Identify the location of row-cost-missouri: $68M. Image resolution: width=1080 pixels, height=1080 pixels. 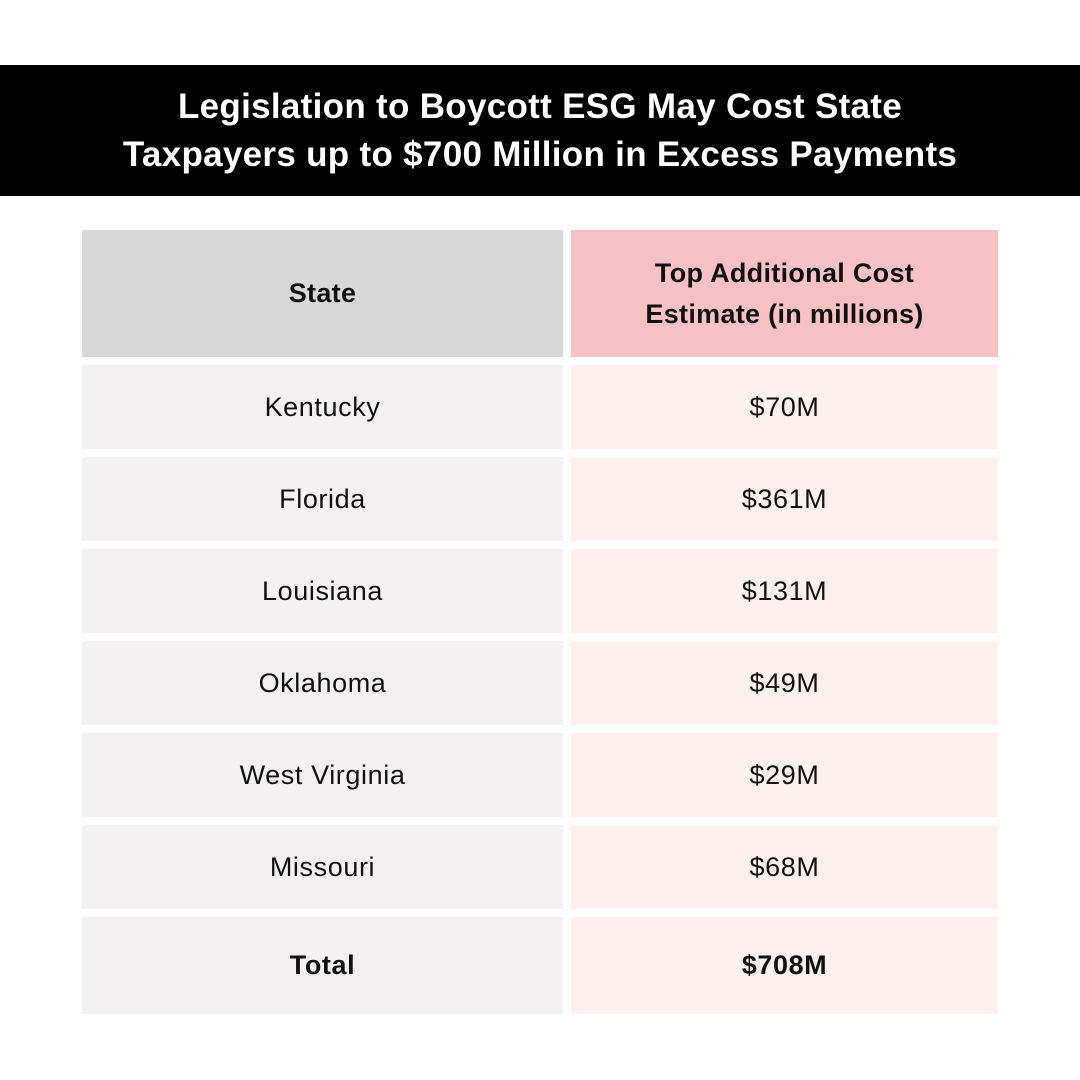
(784, 867).